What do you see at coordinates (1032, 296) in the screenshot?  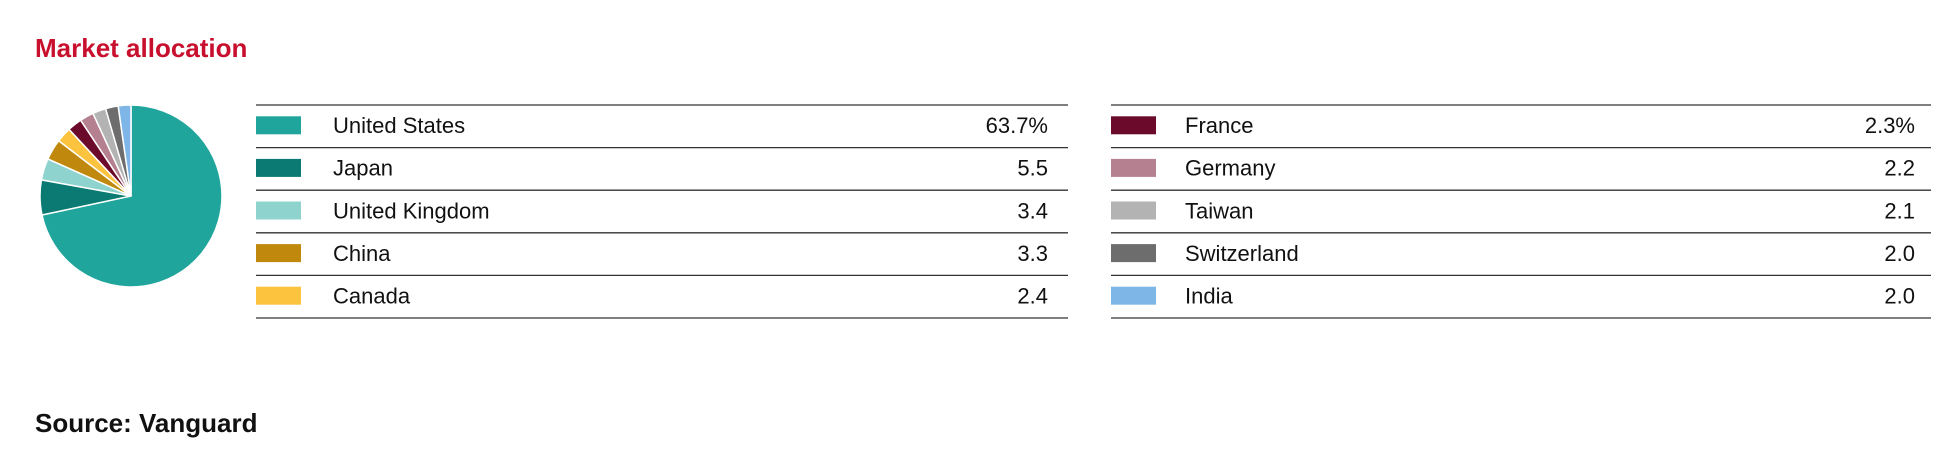 I see `value-label: 2.4` at bounding box center [1032, 296].